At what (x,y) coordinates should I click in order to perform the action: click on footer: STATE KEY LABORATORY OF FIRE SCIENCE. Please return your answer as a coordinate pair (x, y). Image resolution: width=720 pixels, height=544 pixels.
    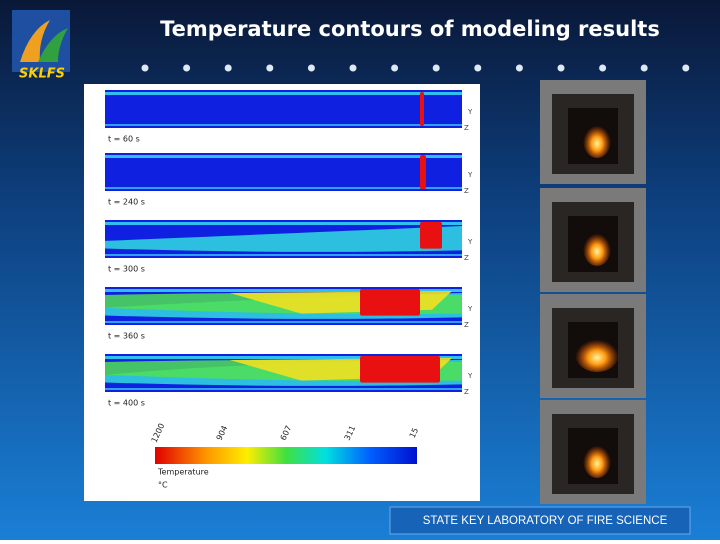
    Looking at the image, I should click on (545, 521).